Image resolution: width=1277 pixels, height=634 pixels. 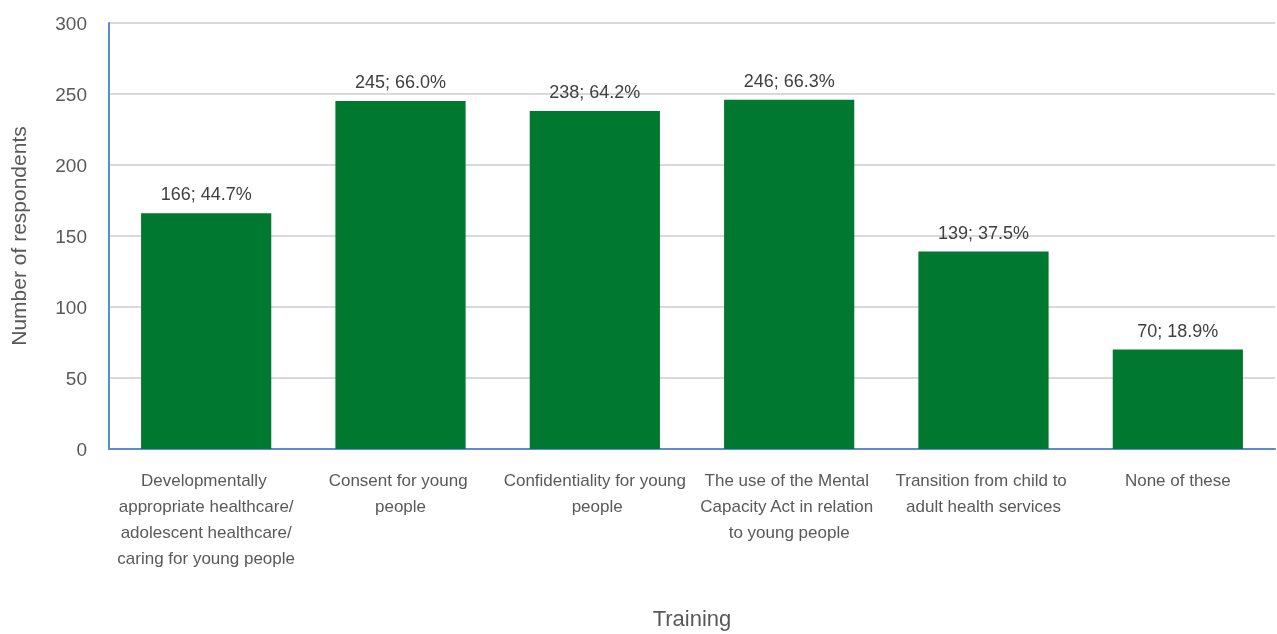 What do you see at coordinates (595, 92) in the screenshot?
I see `data-label: 238; 64.2%` at bounding box center [595, 92].